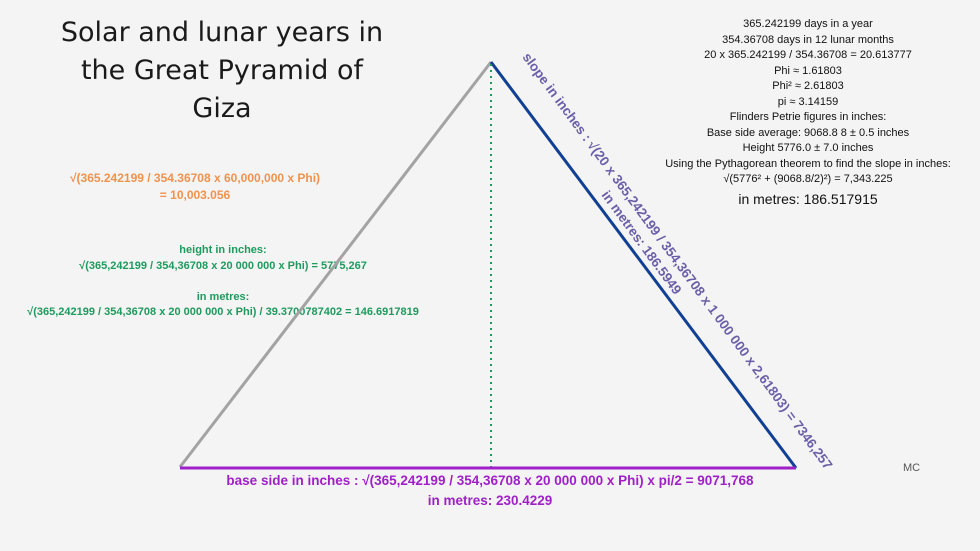 The height and width of the screenshot is (551, 980). What do you see at coordinates (808, 70) in the screenshot?
I see `info-line: Phi ≈ 1.61803` at bounding box center [808, 70].